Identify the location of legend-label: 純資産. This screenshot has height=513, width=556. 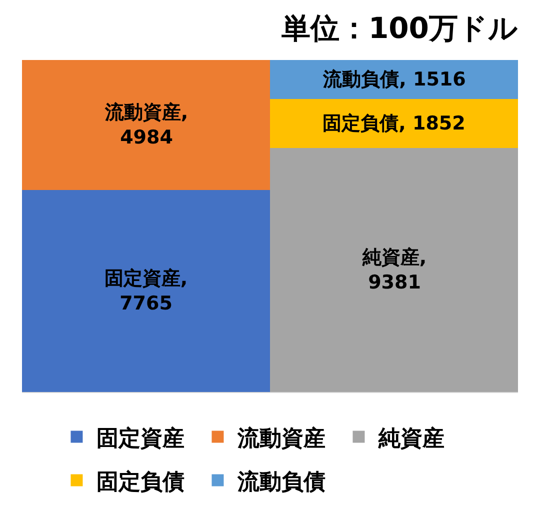
(411, 438).